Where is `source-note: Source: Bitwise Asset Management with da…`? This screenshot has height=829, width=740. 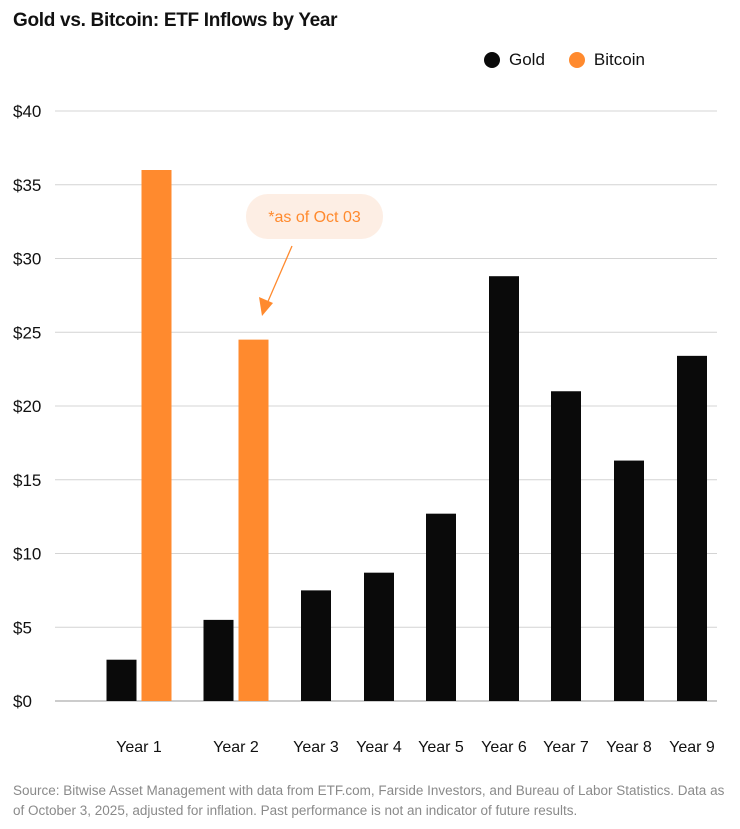
source-note: Source: Bitwise Asset Management with da… is located at coordinates (369, 800).